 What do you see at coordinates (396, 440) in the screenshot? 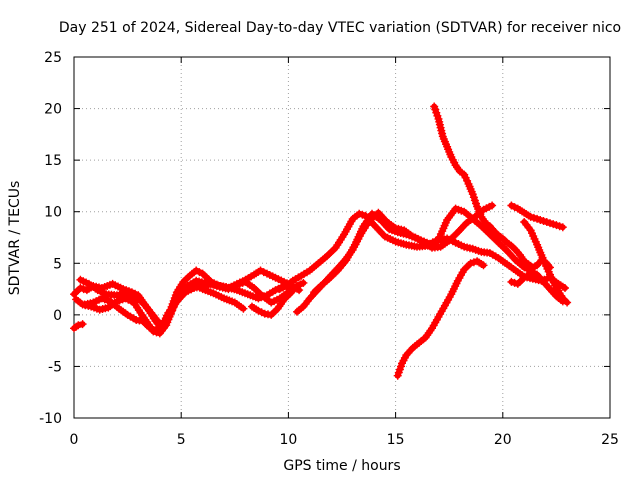
I see `x-tick-label: 15` at bounding box center [396, 440].